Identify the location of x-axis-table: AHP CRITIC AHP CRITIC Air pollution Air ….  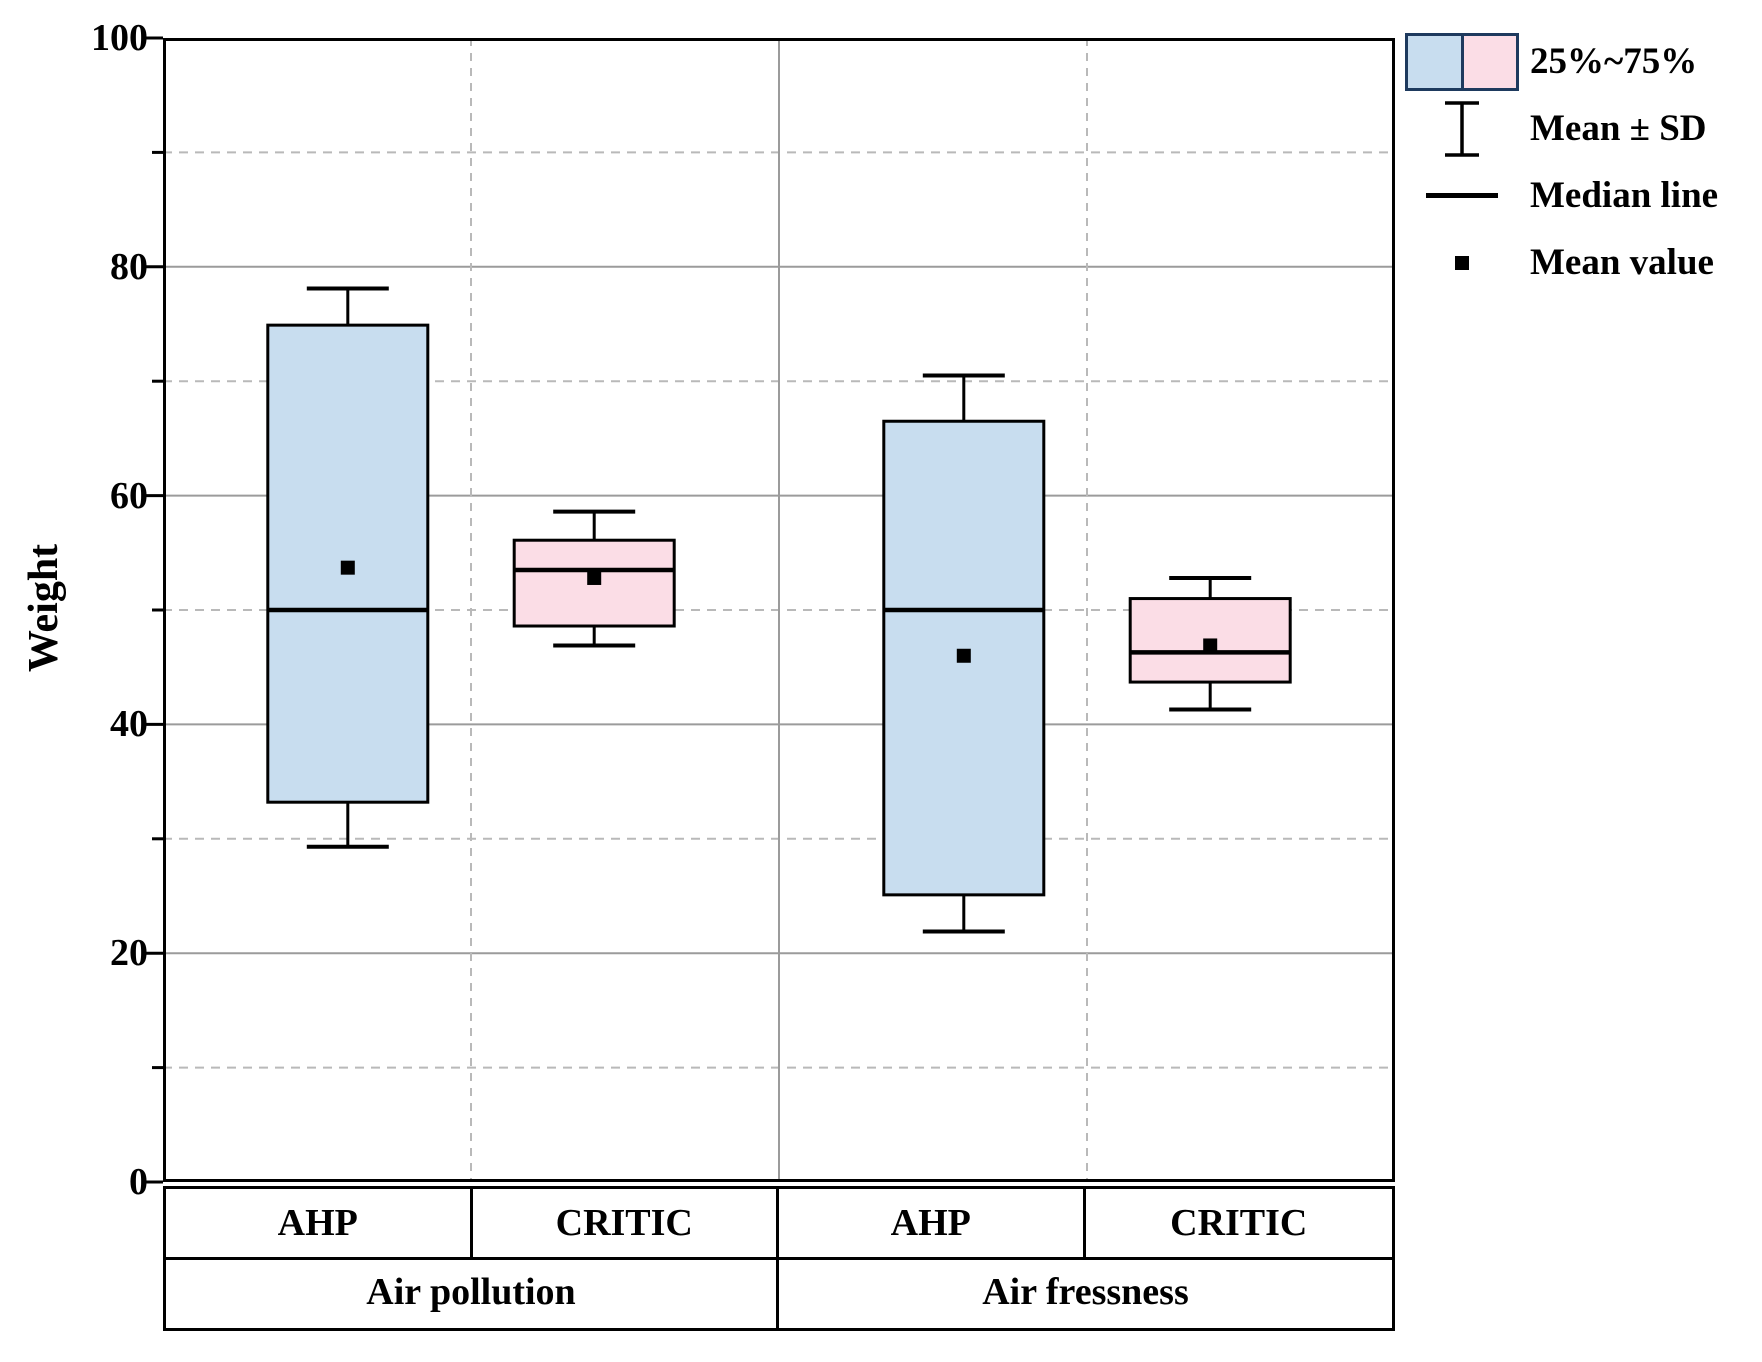
(779, 1258).